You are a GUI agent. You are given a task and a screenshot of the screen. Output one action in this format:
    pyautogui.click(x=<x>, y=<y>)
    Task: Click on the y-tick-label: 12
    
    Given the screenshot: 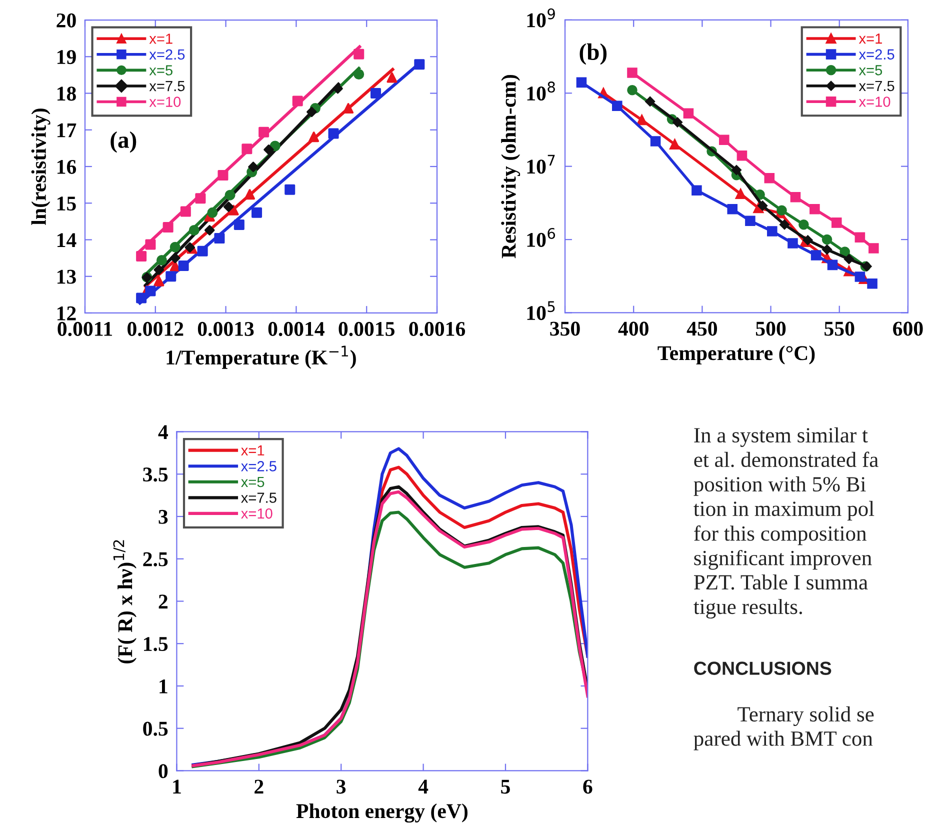 What is the action you would take?
    pyautogui.click(x=66, y=313)
    